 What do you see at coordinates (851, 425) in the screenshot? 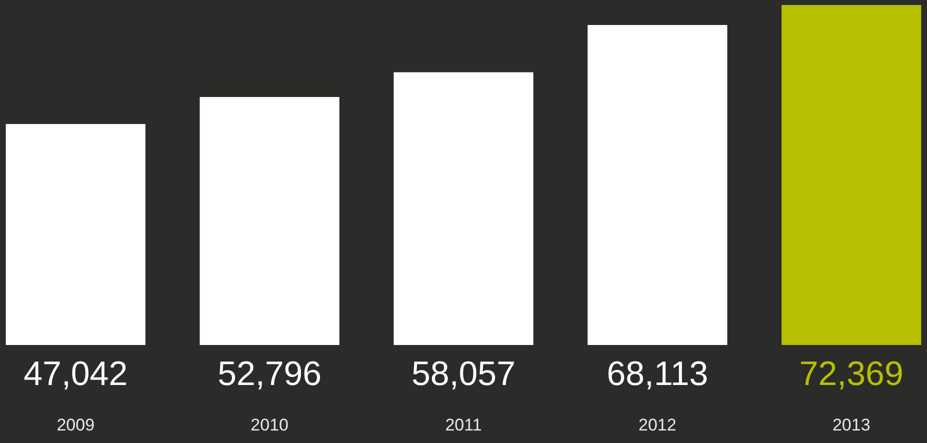
I see `x-tick-label: 2013` at bounding box center [851, 425].